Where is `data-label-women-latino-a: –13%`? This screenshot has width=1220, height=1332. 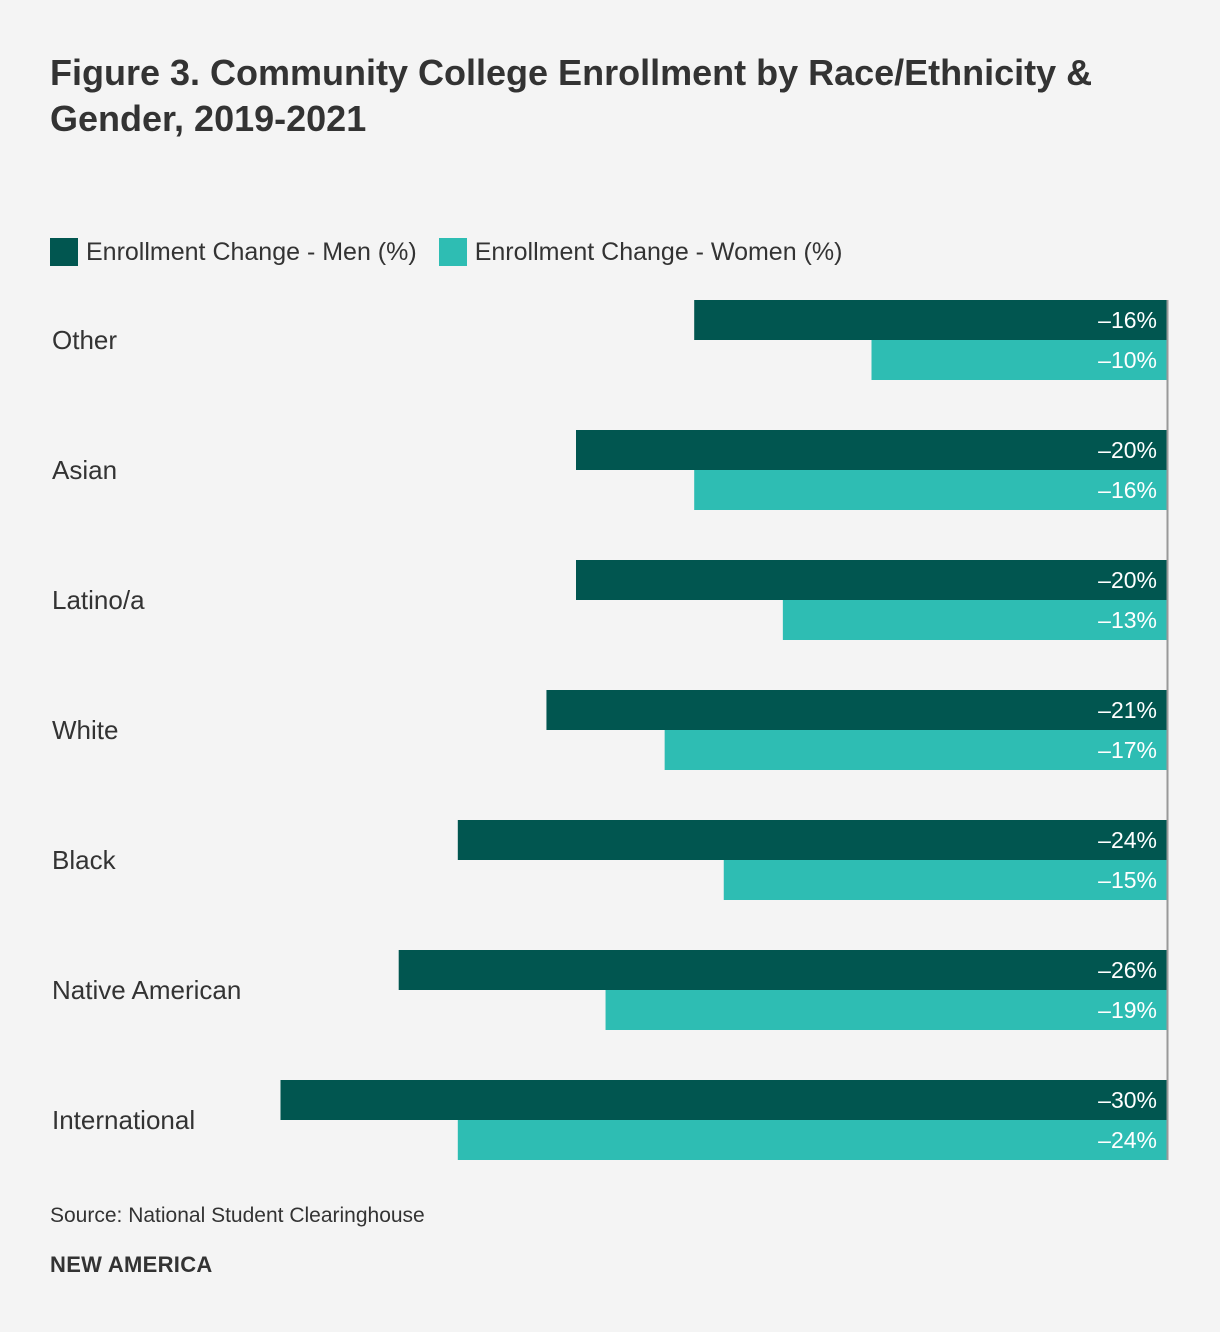 data-label-women-latino-a: –13% is located at coordinates (1127, 620).